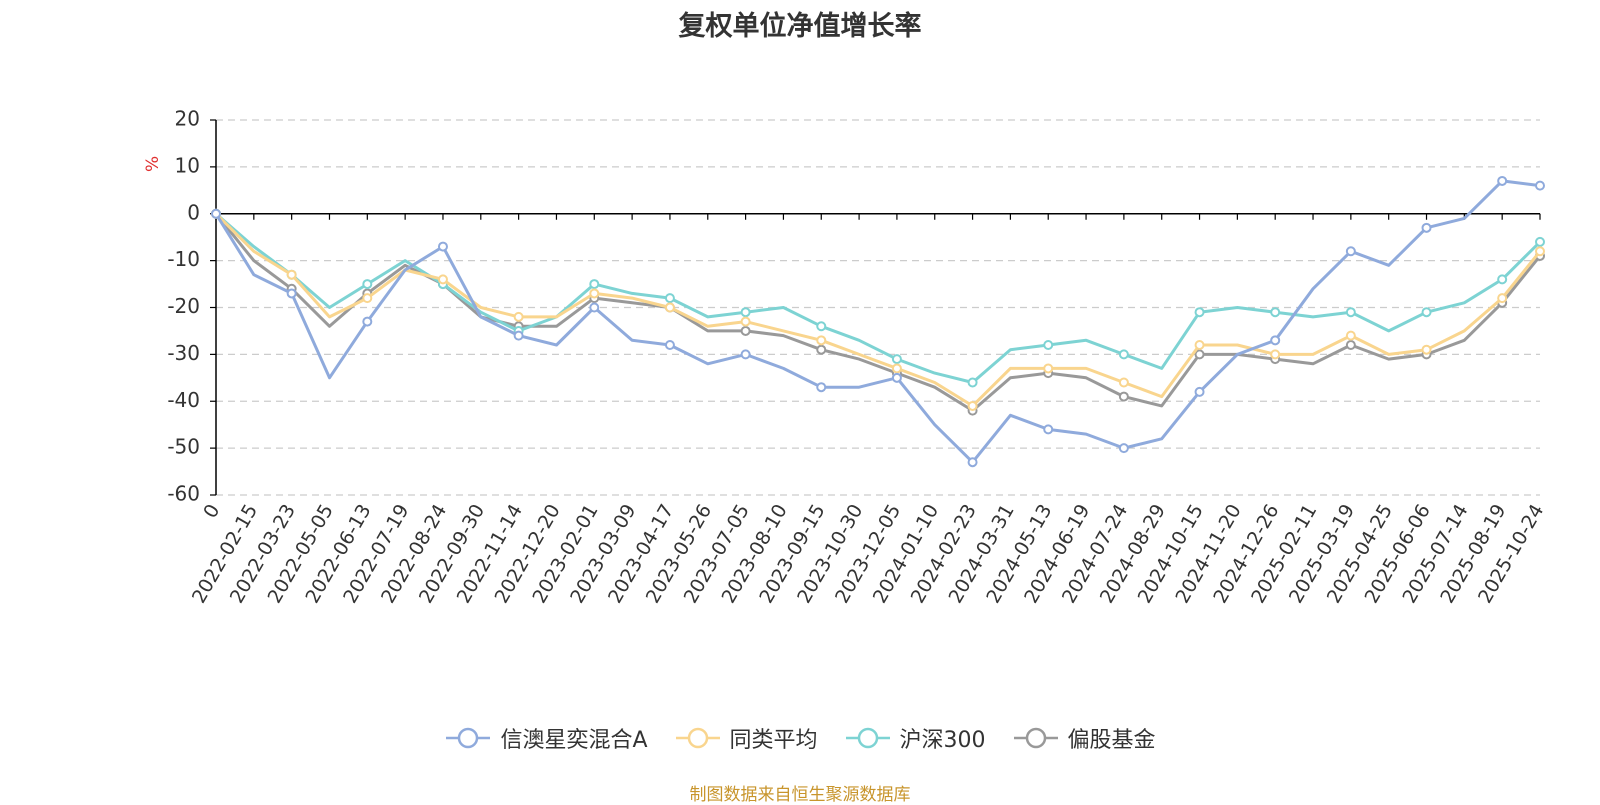 This screenshot has height=805, width=1600. What do you see at coordinates (574, 740) in the screenshot?
I see `legend-label: 信澳星奕混合A` at bounding box center [574, 740].